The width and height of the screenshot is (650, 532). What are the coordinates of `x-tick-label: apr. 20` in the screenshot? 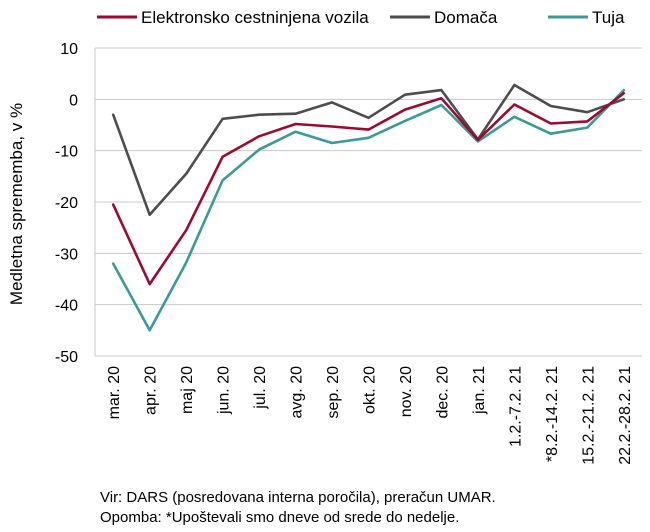 It's located at (151, 390).